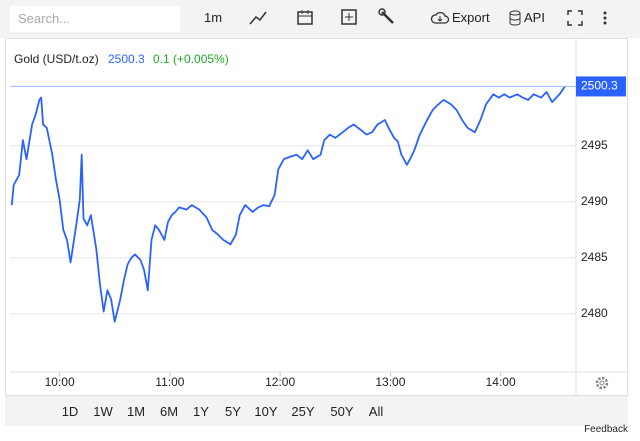 The height and width of the screenshot is (441, 640). I want to click on range-button: 10Y, so click(266, 411).